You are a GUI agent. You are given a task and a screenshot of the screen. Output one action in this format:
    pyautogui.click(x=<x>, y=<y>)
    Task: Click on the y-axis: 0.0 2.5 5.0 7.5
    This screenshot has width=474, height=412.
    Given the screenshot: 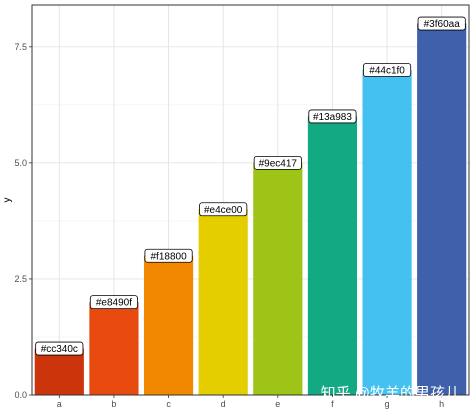 What is the action you would take?
    pyautogui.click(x=23, y=221)
    